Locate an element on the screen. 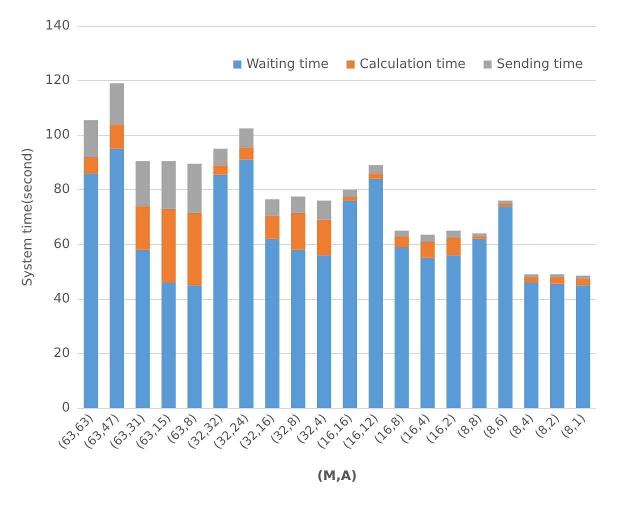 The image size is (617, 518). y-tick-label: 60 is located at coordinates (61, 244).